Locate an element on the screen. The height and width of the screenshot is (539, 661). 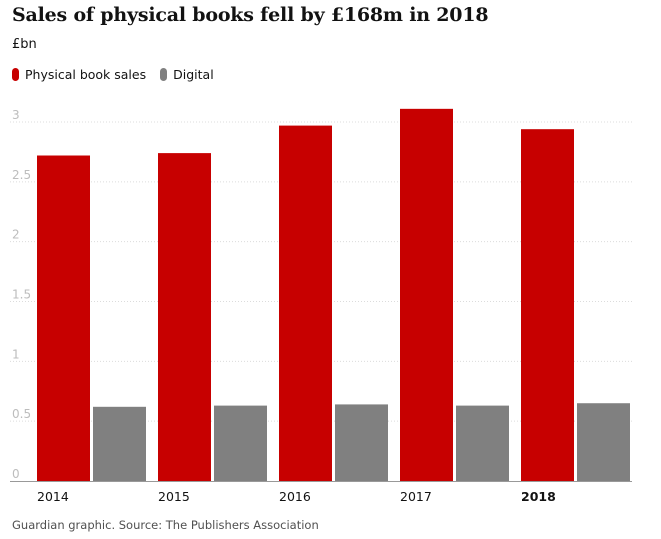
legend: Physical book sales Digital is located at coordinates (120, 74).